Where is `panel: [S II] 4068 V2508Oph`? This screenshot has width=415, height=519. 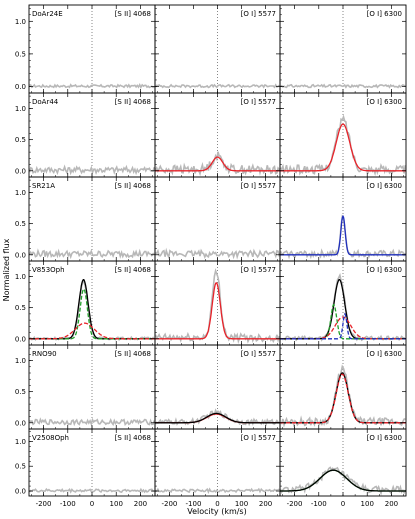 panel: [S II] 4068 V2508Oph is located at coordinates (92, 462).